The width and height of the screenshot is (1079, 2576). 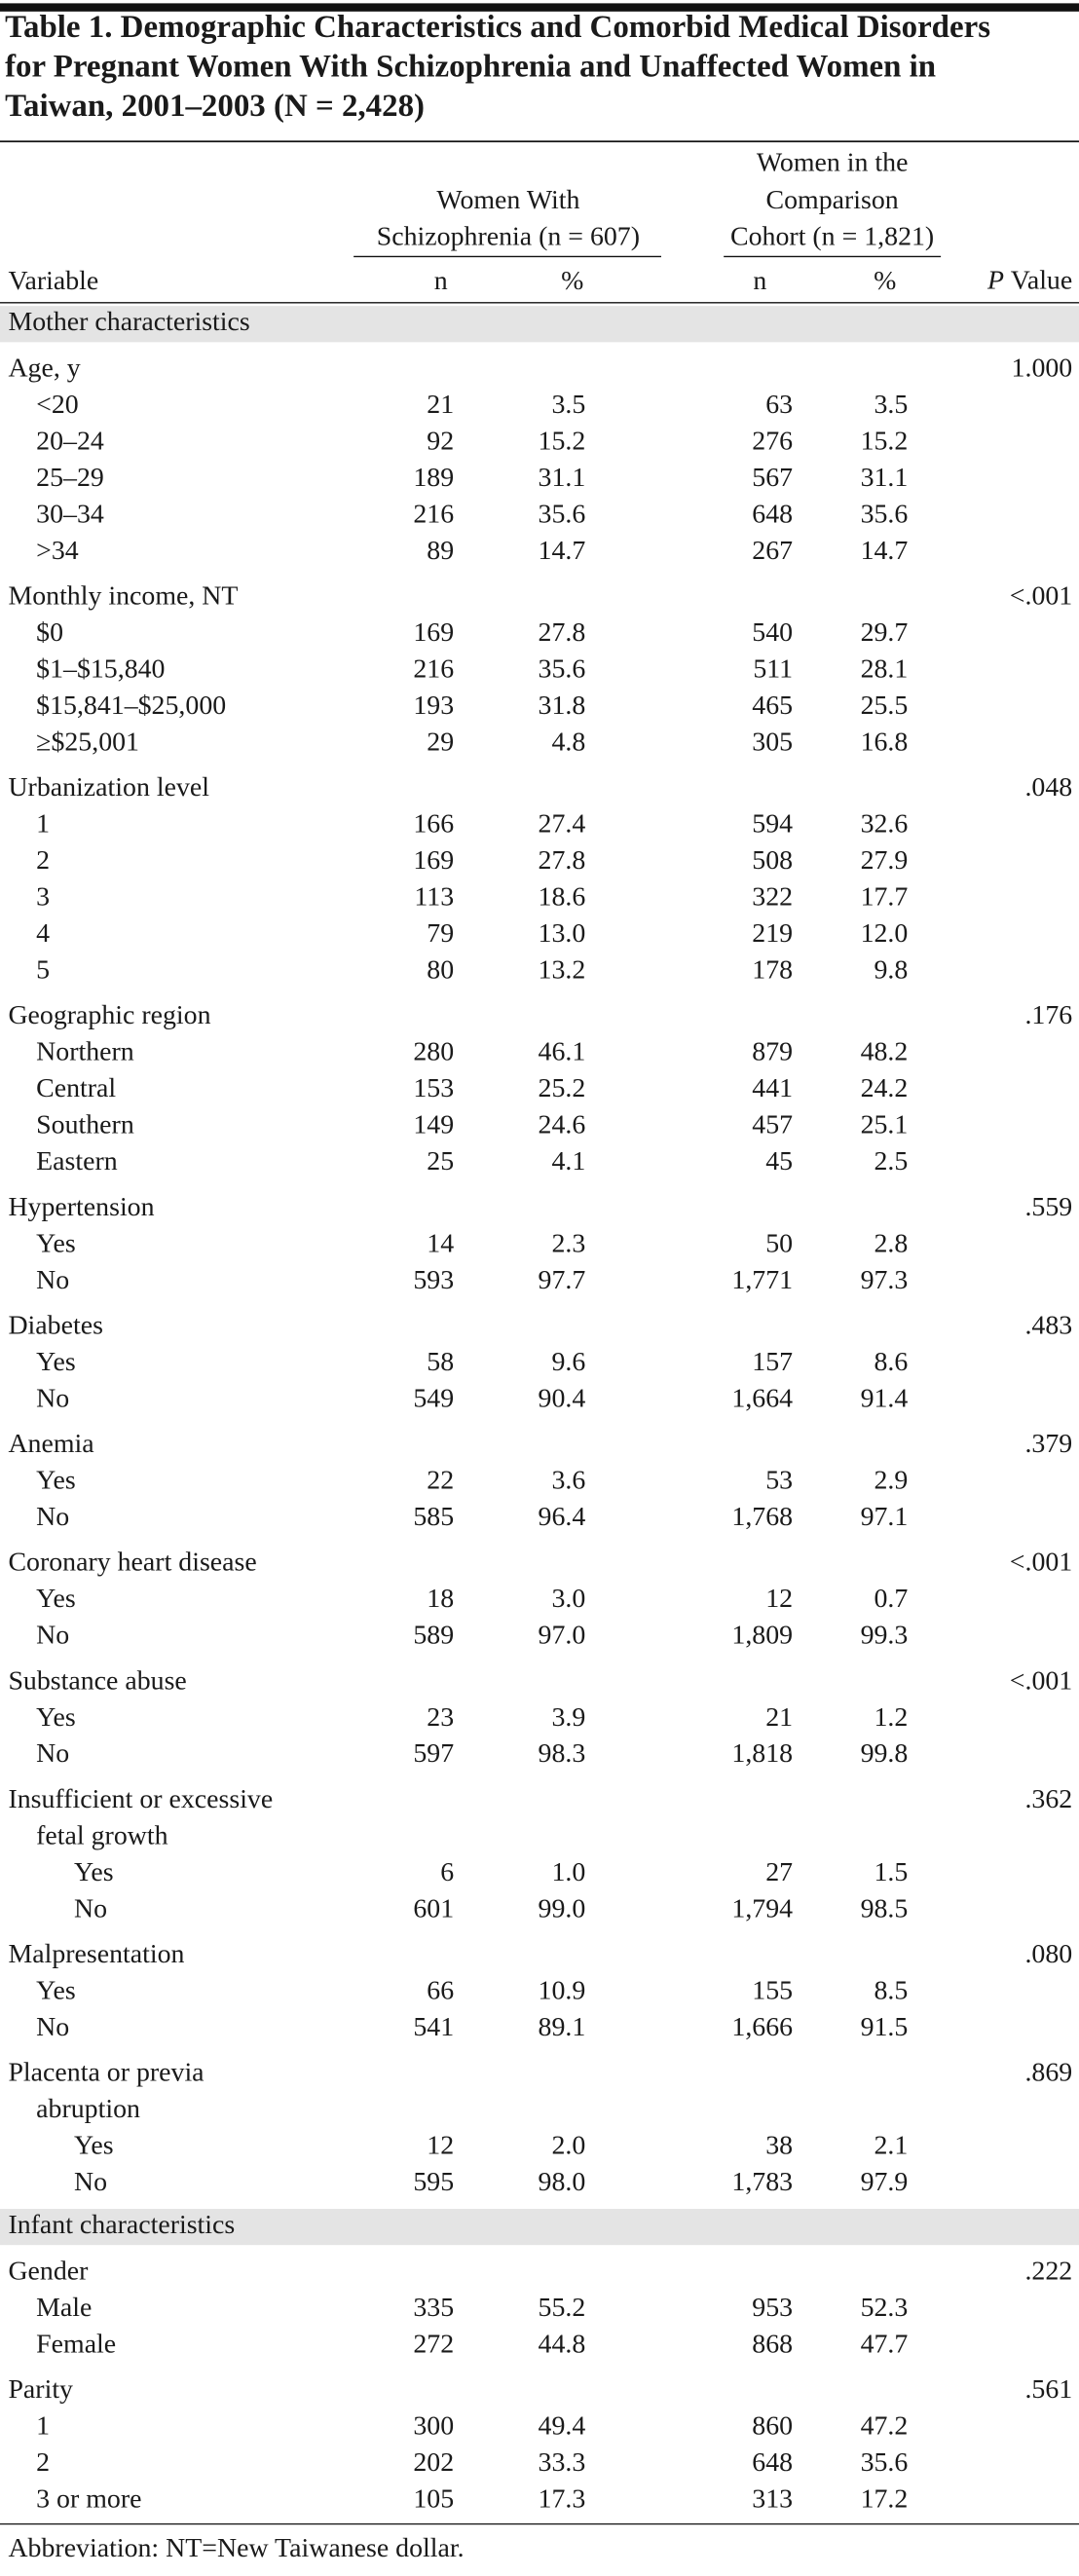 What do you see at coordinates (433, 1125) in the screenshot?
I see `cell: 149` at bounding box center [433, 1125].